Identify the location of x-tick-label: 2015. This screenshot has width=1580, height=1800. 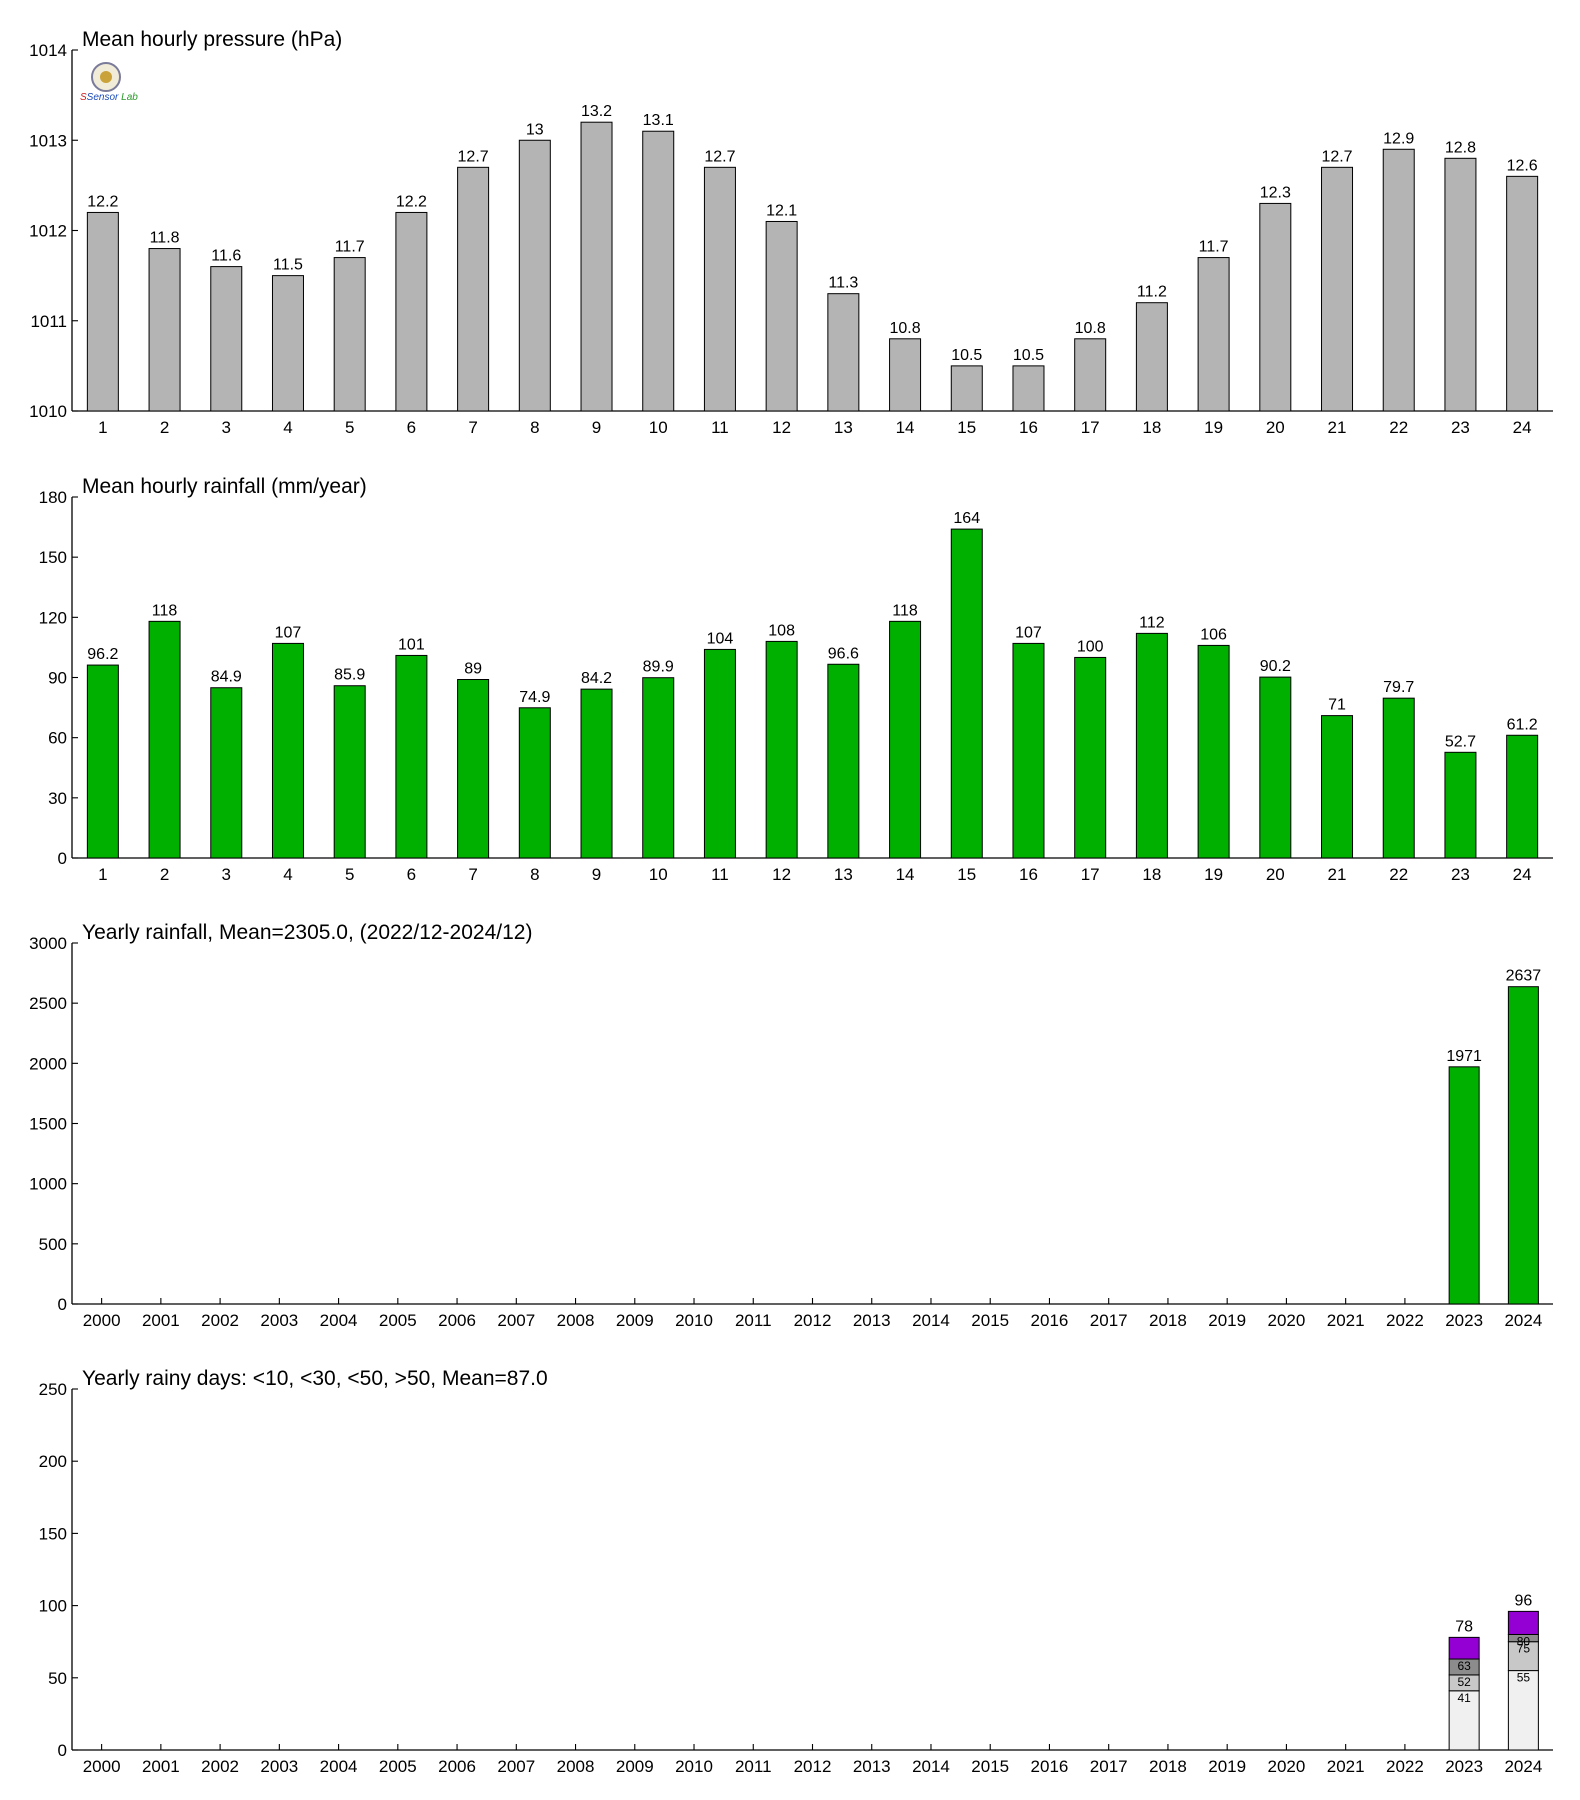
(990, 1766).